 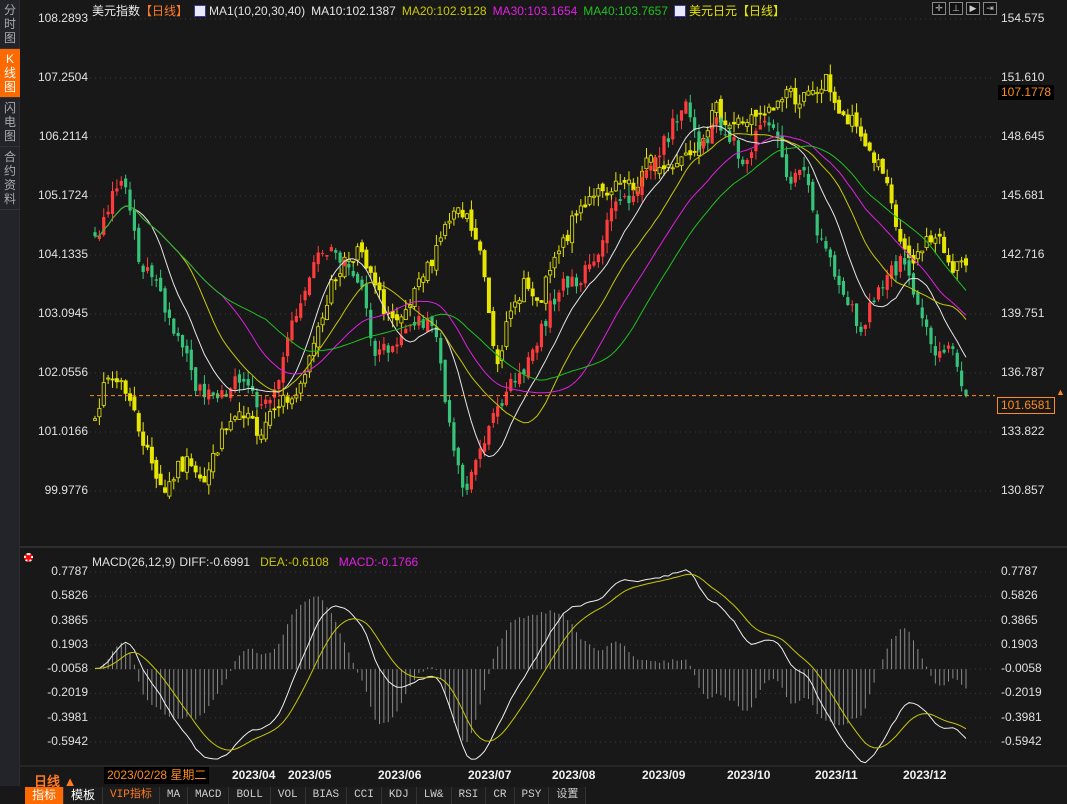 What do you see at coordinates (134, 562) in the screenshot?
I see `macd-title: MACD(26,12,9)` at bounding box center [134, 562].